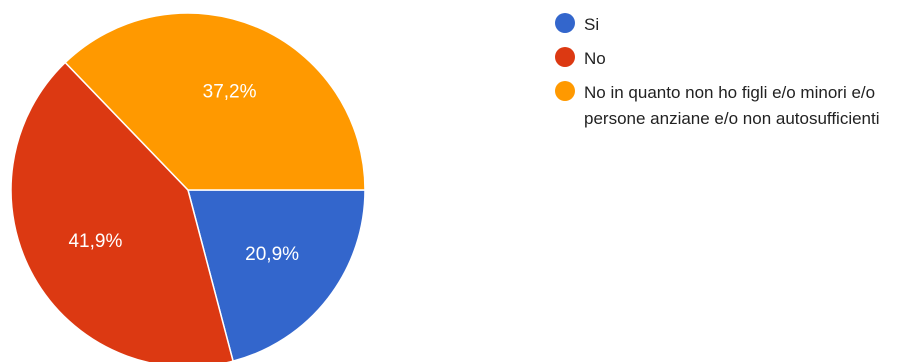 The width and height of the screenshot is (918, 362). I want to click on pie-slice-si, so click(276, 275).